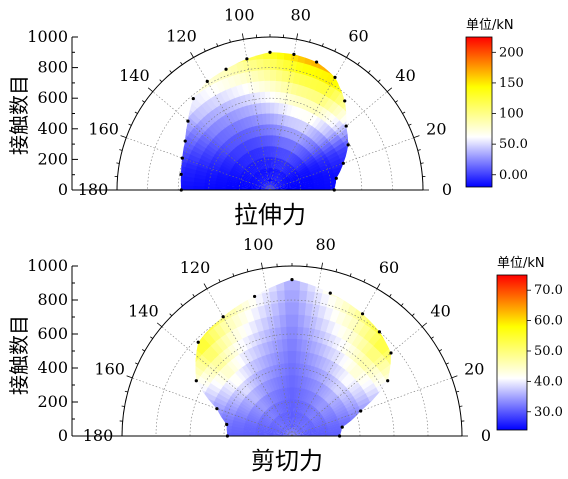 This screenshot has height=479, width=568. Describe the element at coordinates (270, 215) in the screenshot. I see `caption-tensile: 拉伸力` at that location.